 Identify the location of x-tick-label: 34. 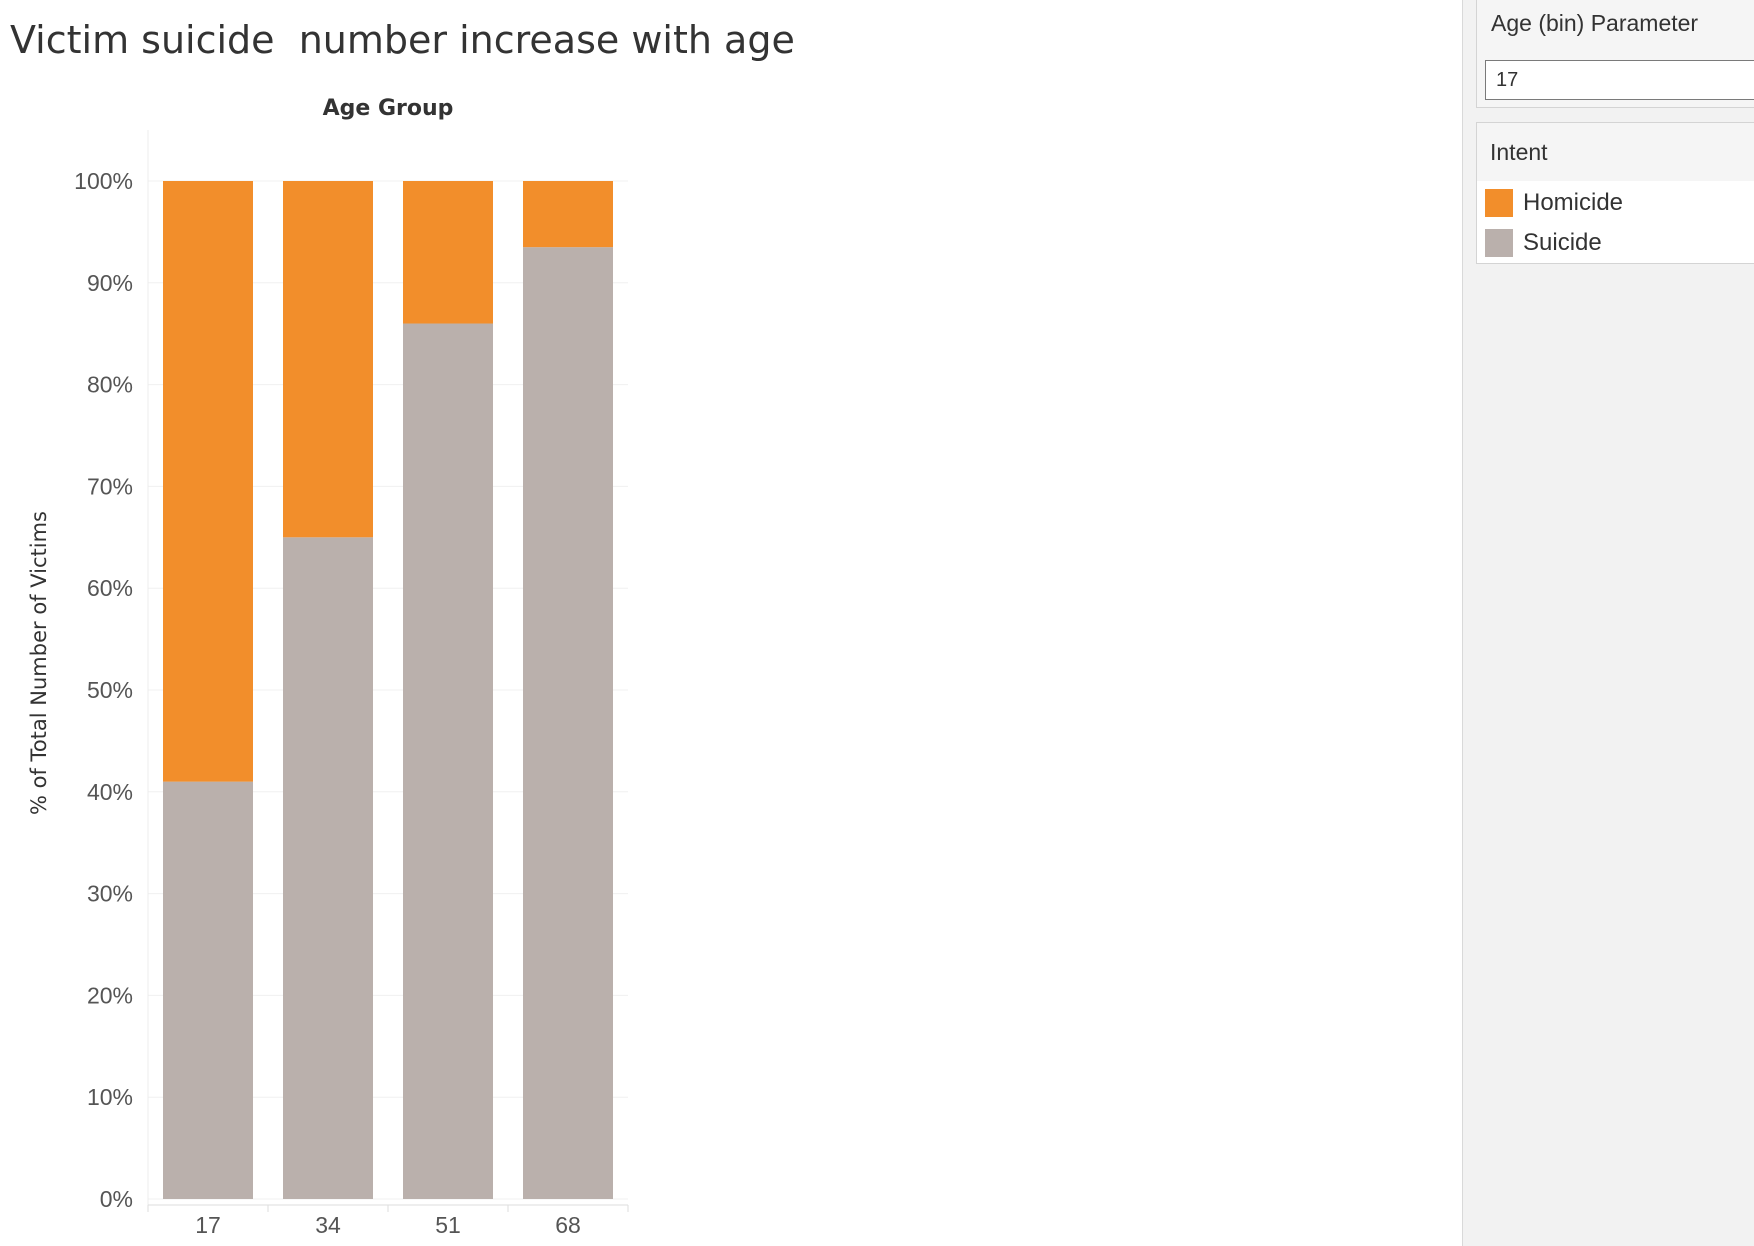
(328, 1225).